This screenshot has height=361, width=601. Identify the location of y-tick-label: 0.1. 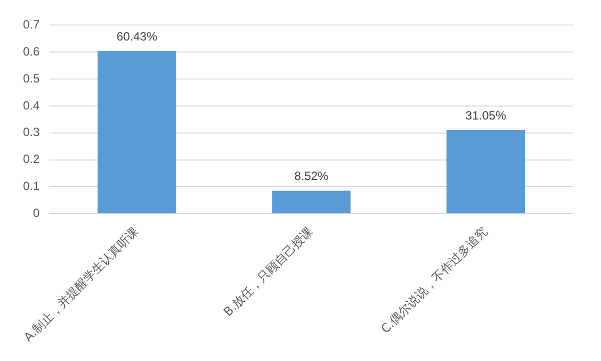
(31, 186).